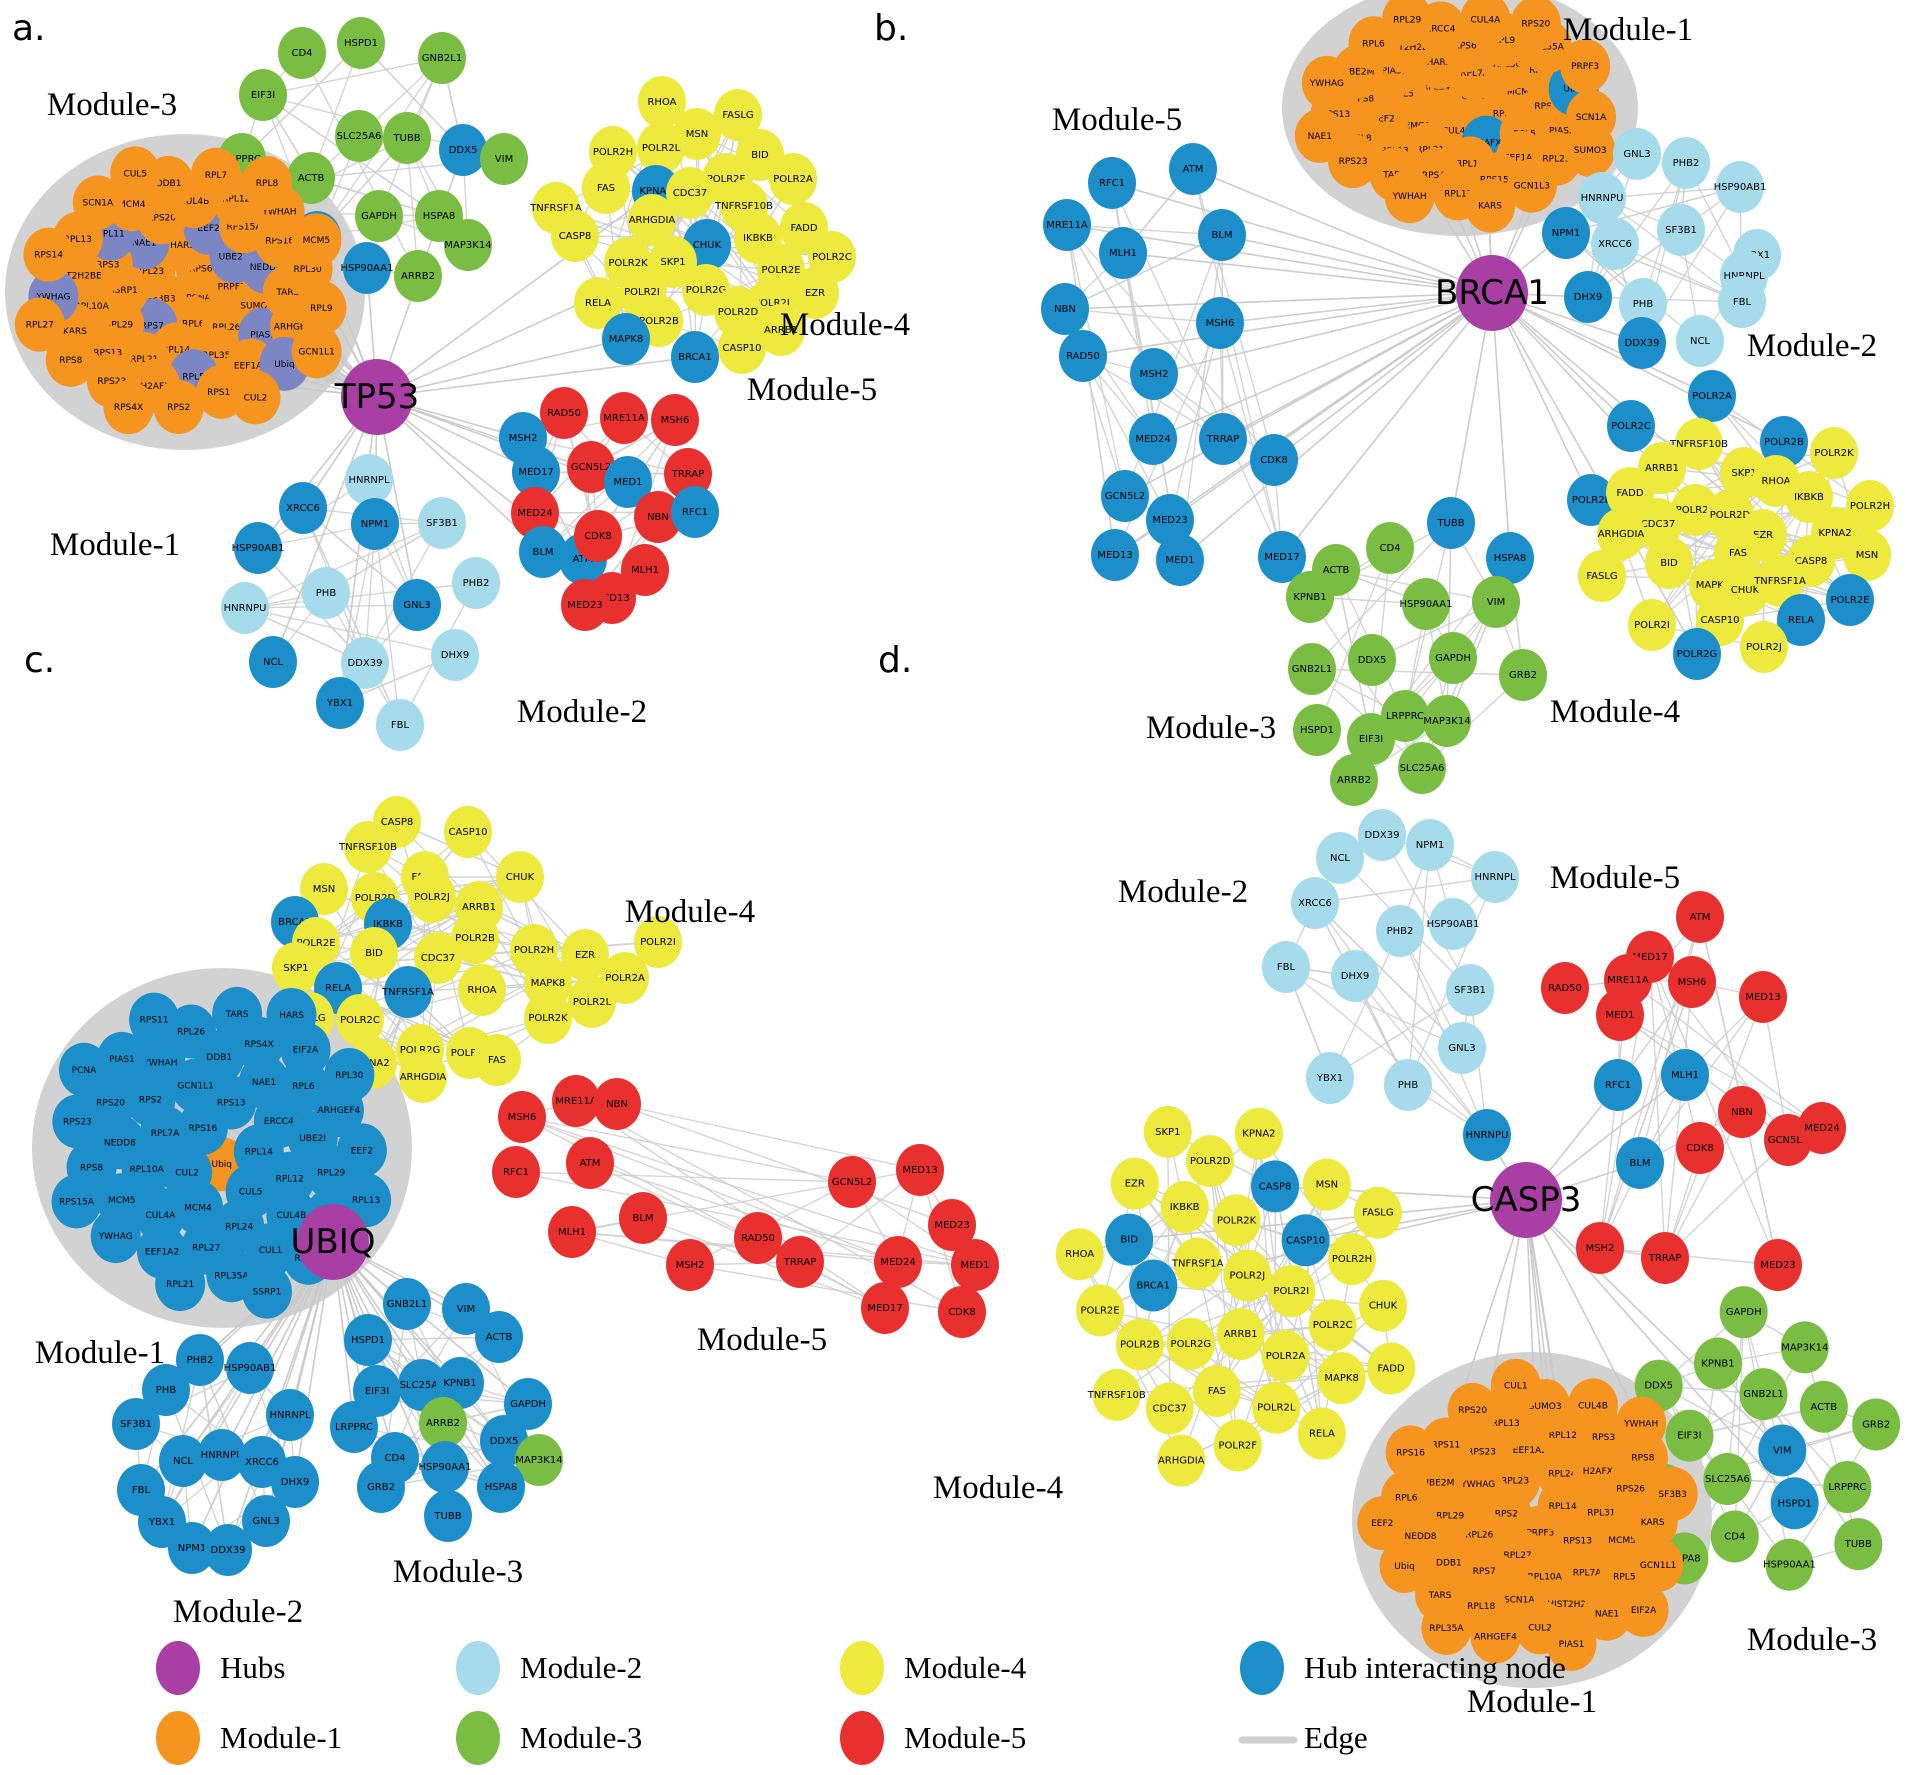 Image resolution: width=1923 pixels, height=1775 pixels. I want to click on node-circle-MSN, so click(697, 134).